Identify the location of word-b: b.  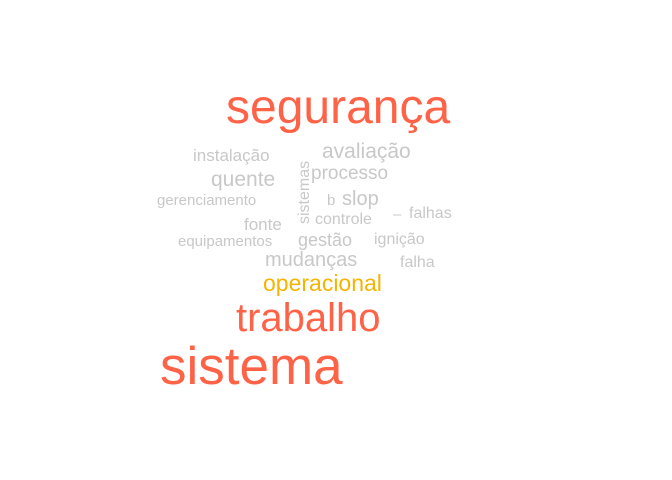
(331, 200).